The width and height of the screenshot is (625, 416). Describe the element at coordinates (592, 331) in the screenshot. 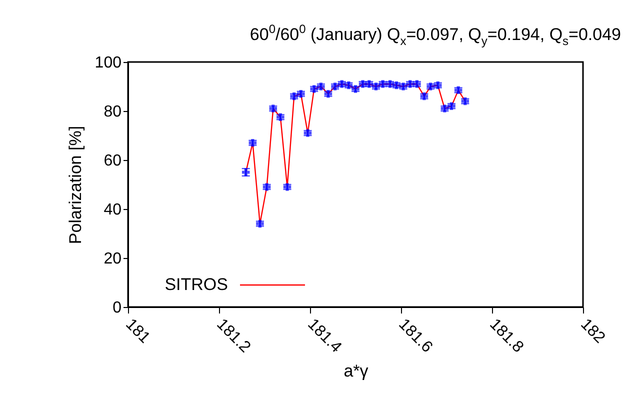

I see `x-tick-label: 182` at that location.